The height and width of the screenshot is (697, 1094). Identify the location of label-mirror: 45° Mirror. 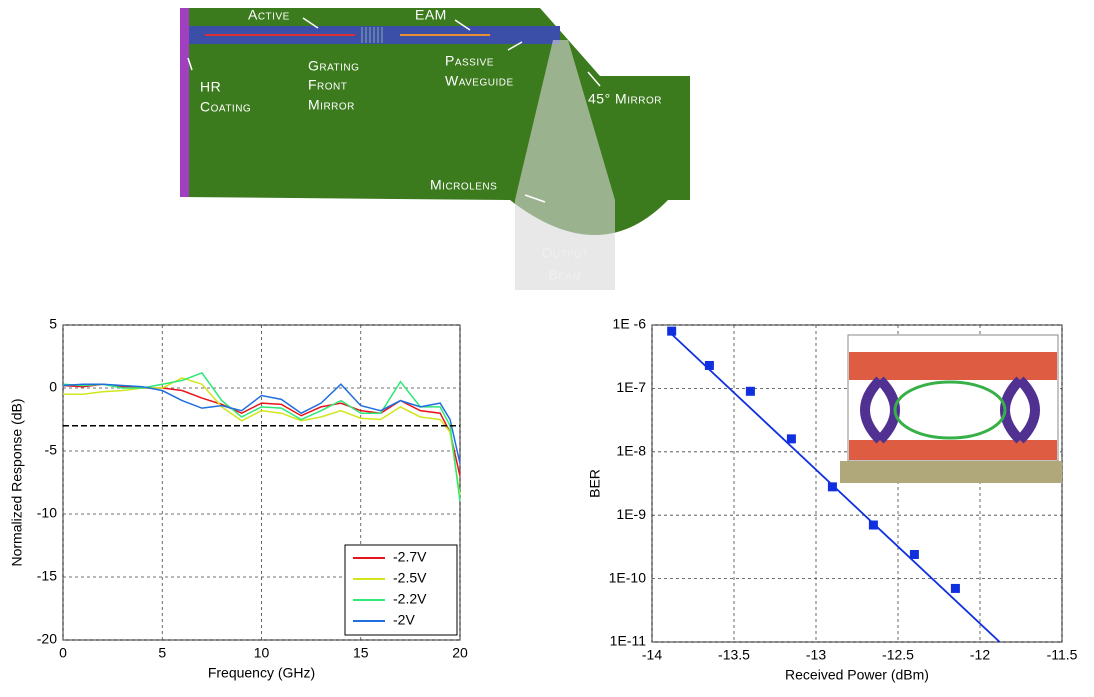
(625, 99).